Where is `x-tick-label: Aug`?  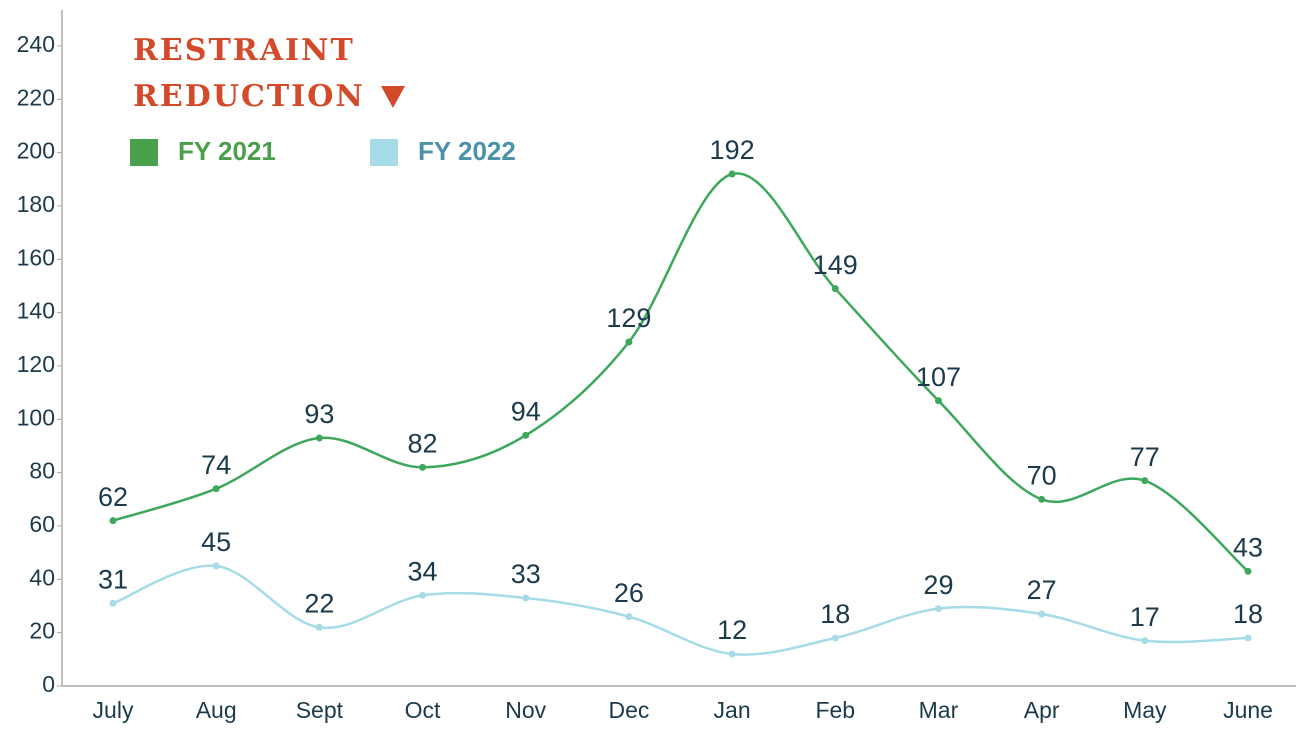
x-tick-label: Aug is located at coordinates (216, 710).